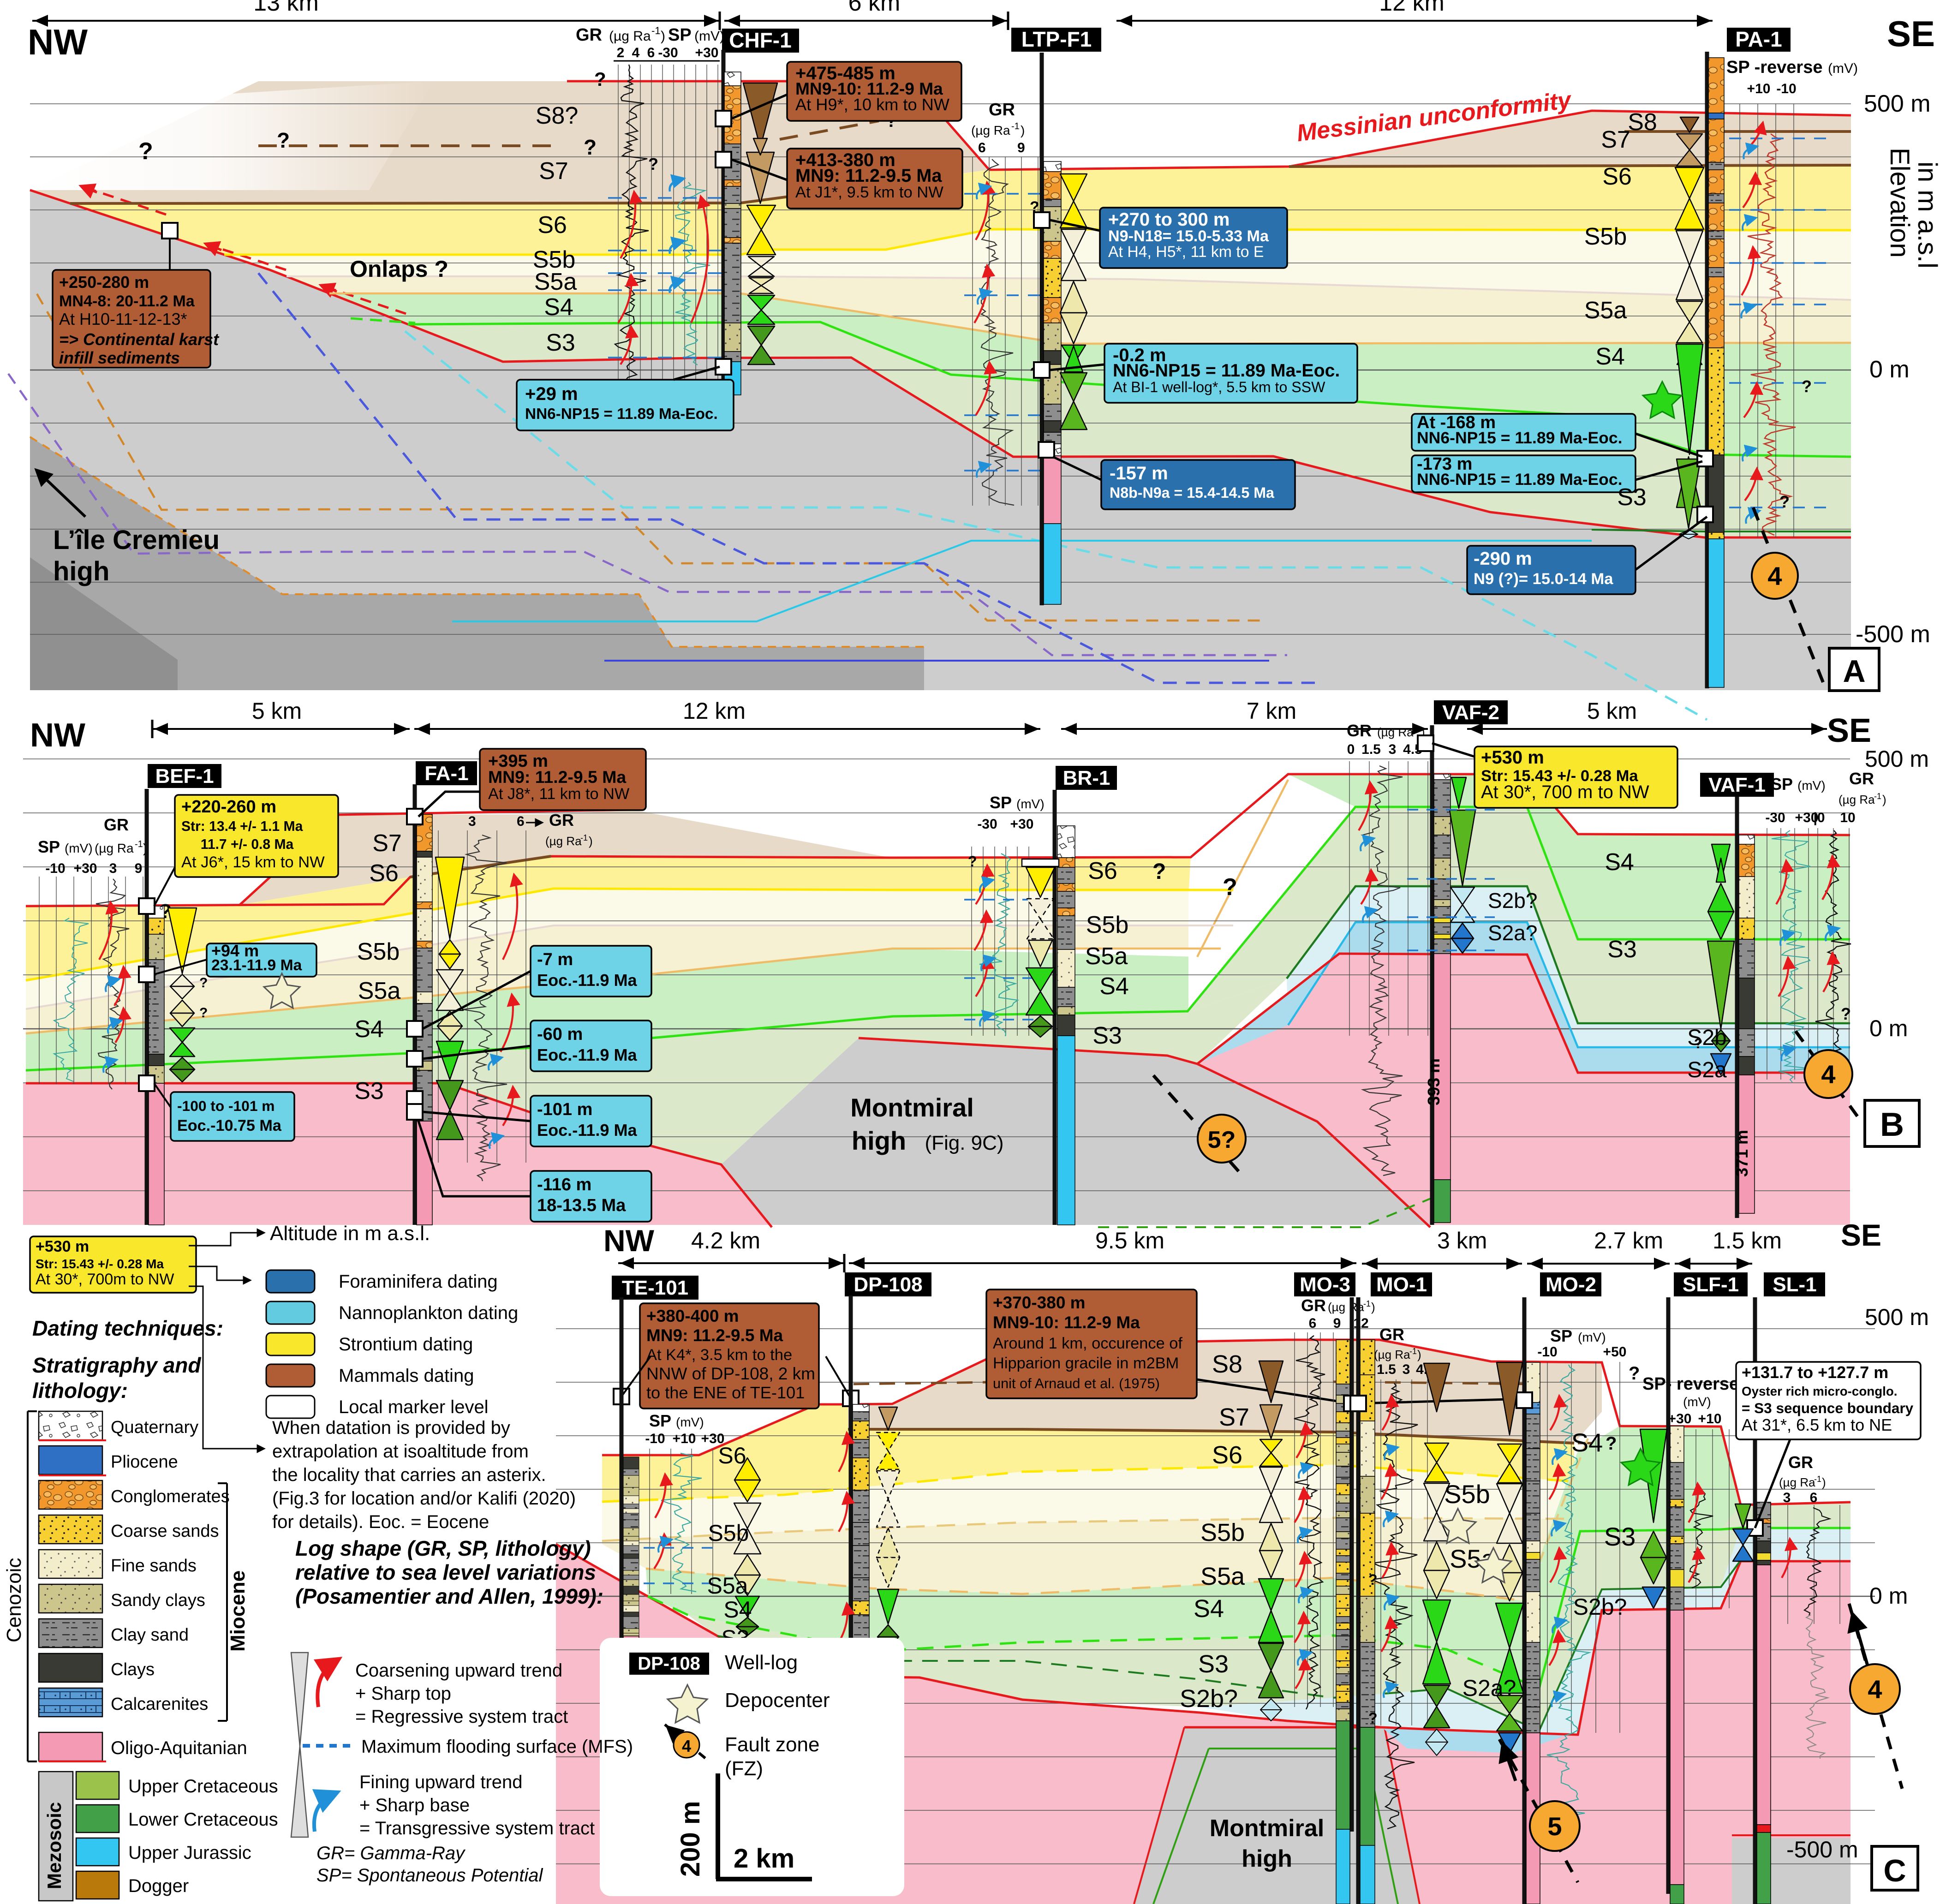 The width and height of the screenshot is (1940, 1904). Describe the element at coordinates (136, 540) in the screenshot. I see `svg-text: L’île Cremieu` at that location.